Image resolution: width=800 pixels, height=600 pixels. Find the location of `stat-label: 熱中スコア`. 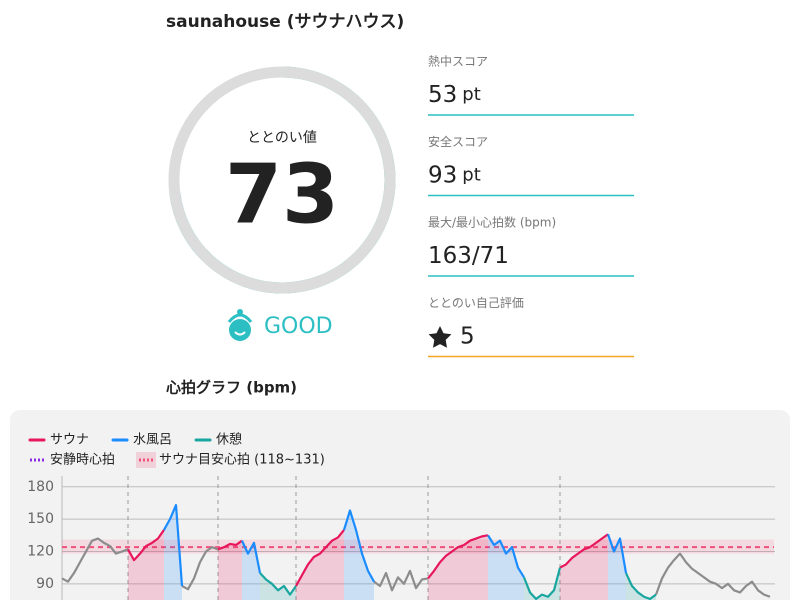

stat-label: 熱中スコア is located at coordinates (458, 61).